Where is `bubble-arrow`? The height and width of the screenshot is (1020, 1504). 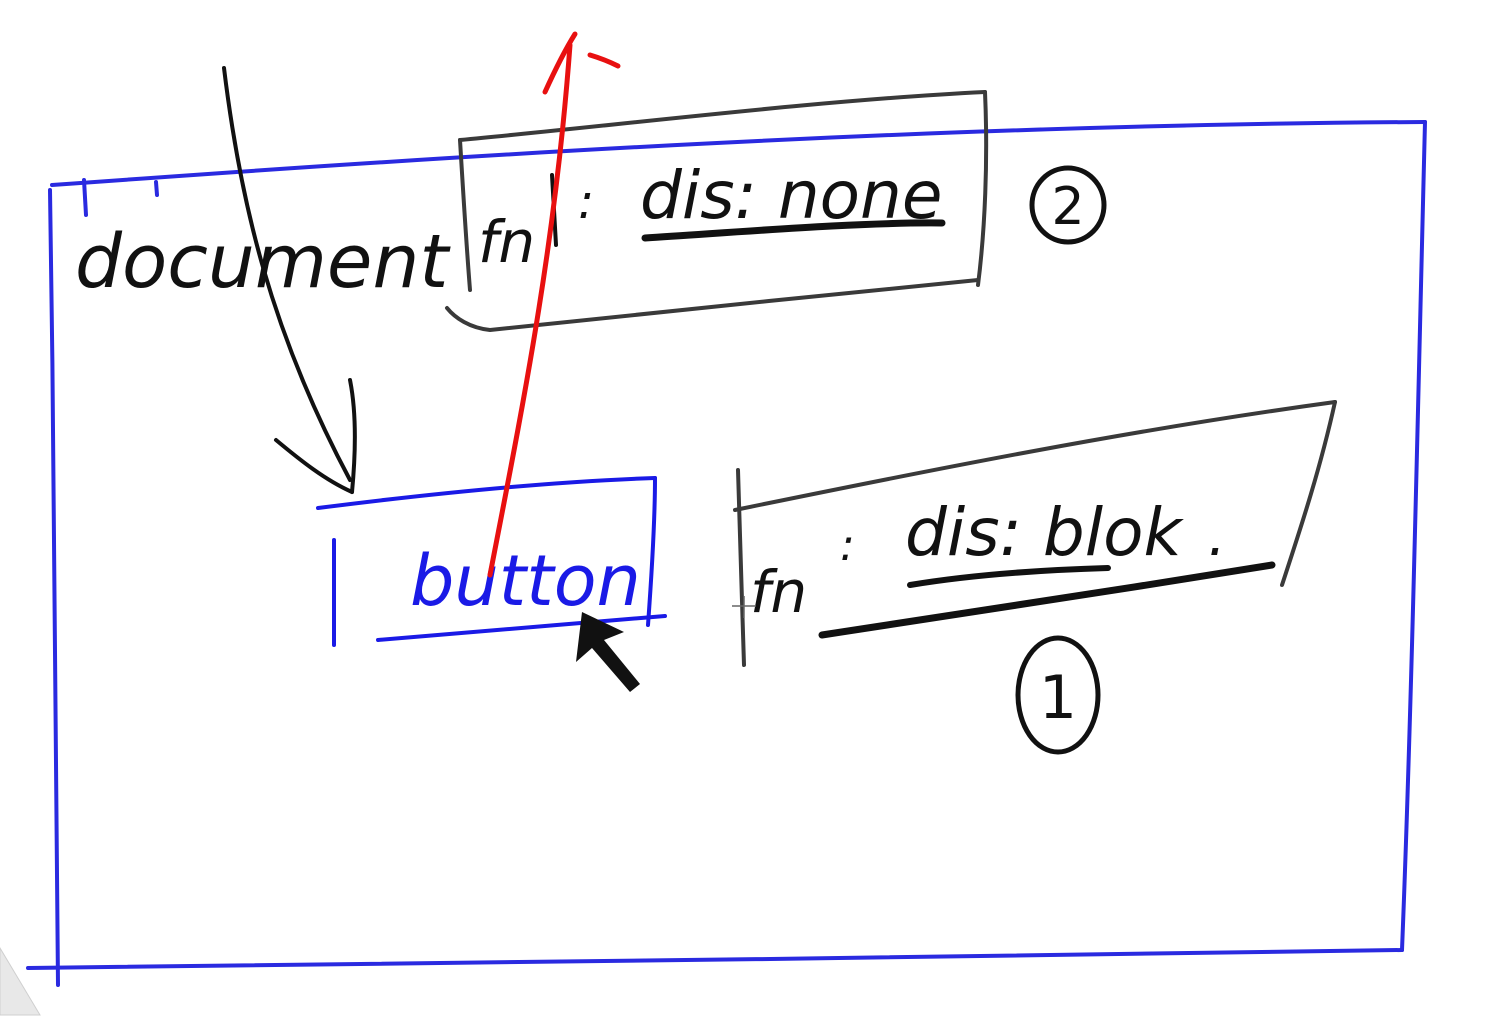
bubble-arrow is located at coordinates (554, 304).